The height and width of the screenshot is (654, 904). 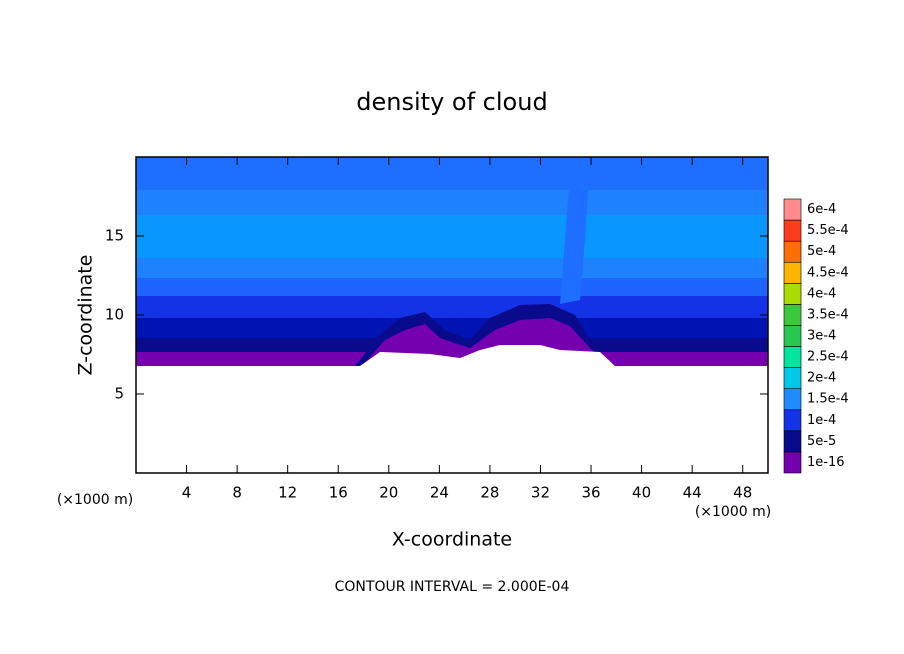 I want to click on x-tick-label: 16, so click(x=338, y=493).